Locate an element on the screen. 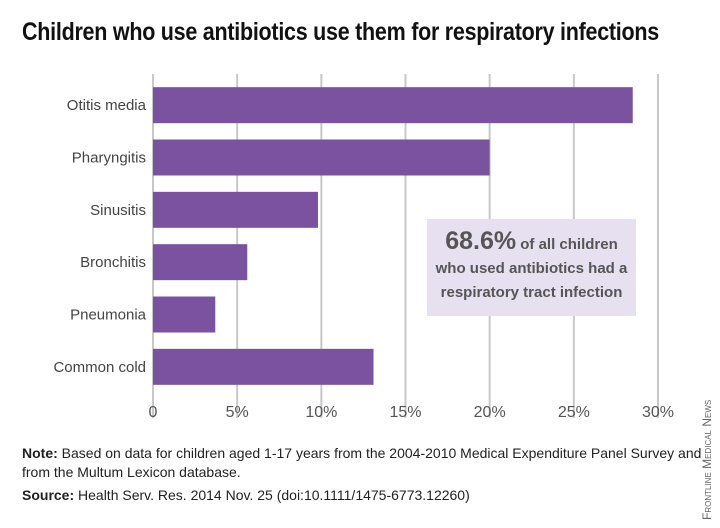  note-label: Note: is located at coordinates (40, 453).